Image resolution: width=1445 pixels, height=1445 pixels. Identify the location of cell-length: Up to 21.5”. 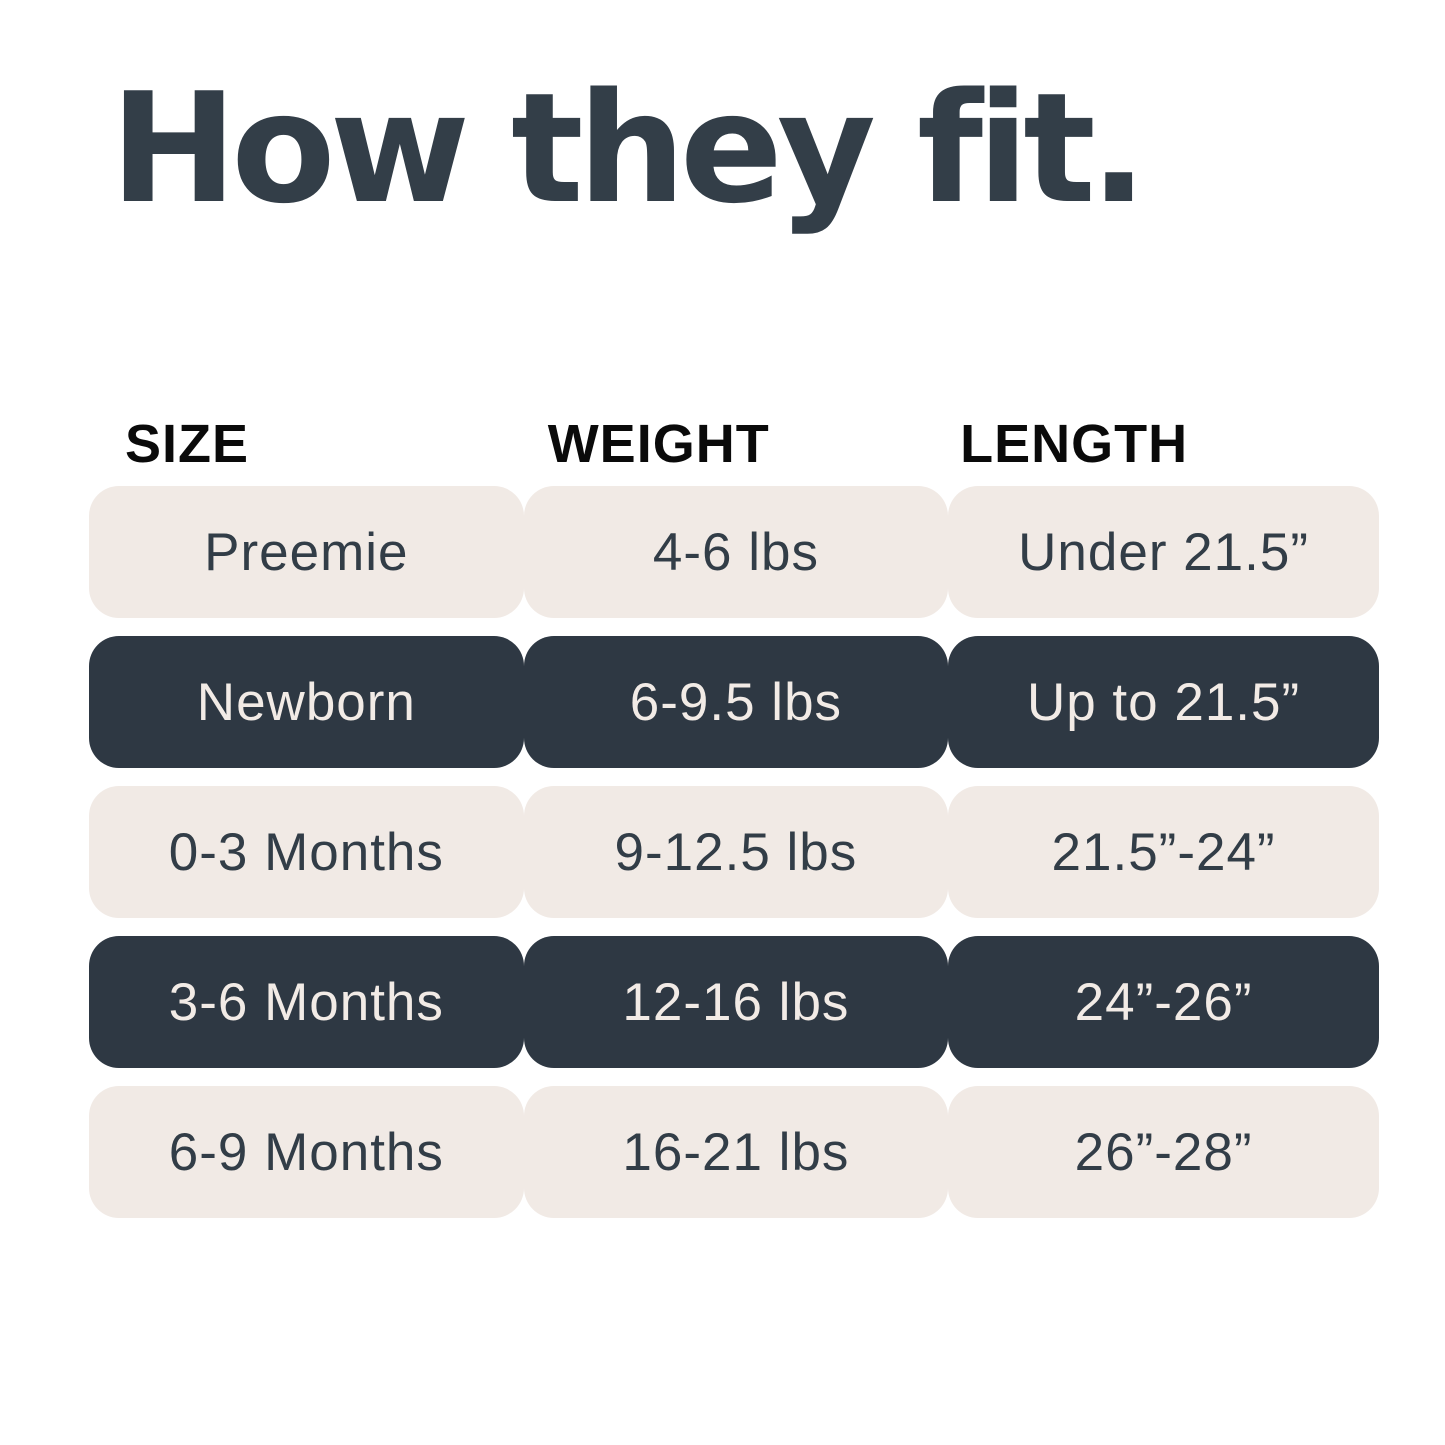
(1163, 702).